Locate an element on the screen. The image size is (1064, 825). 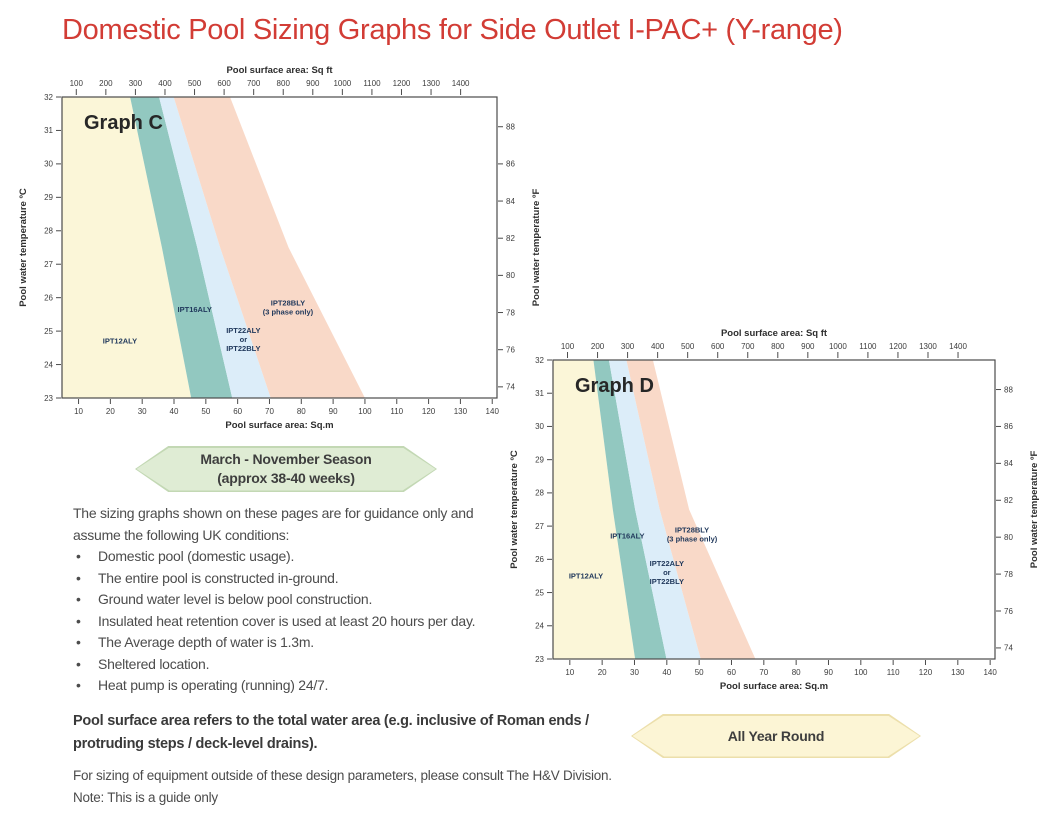
left-tick-label: 29 is located at coordinates (48, 197).